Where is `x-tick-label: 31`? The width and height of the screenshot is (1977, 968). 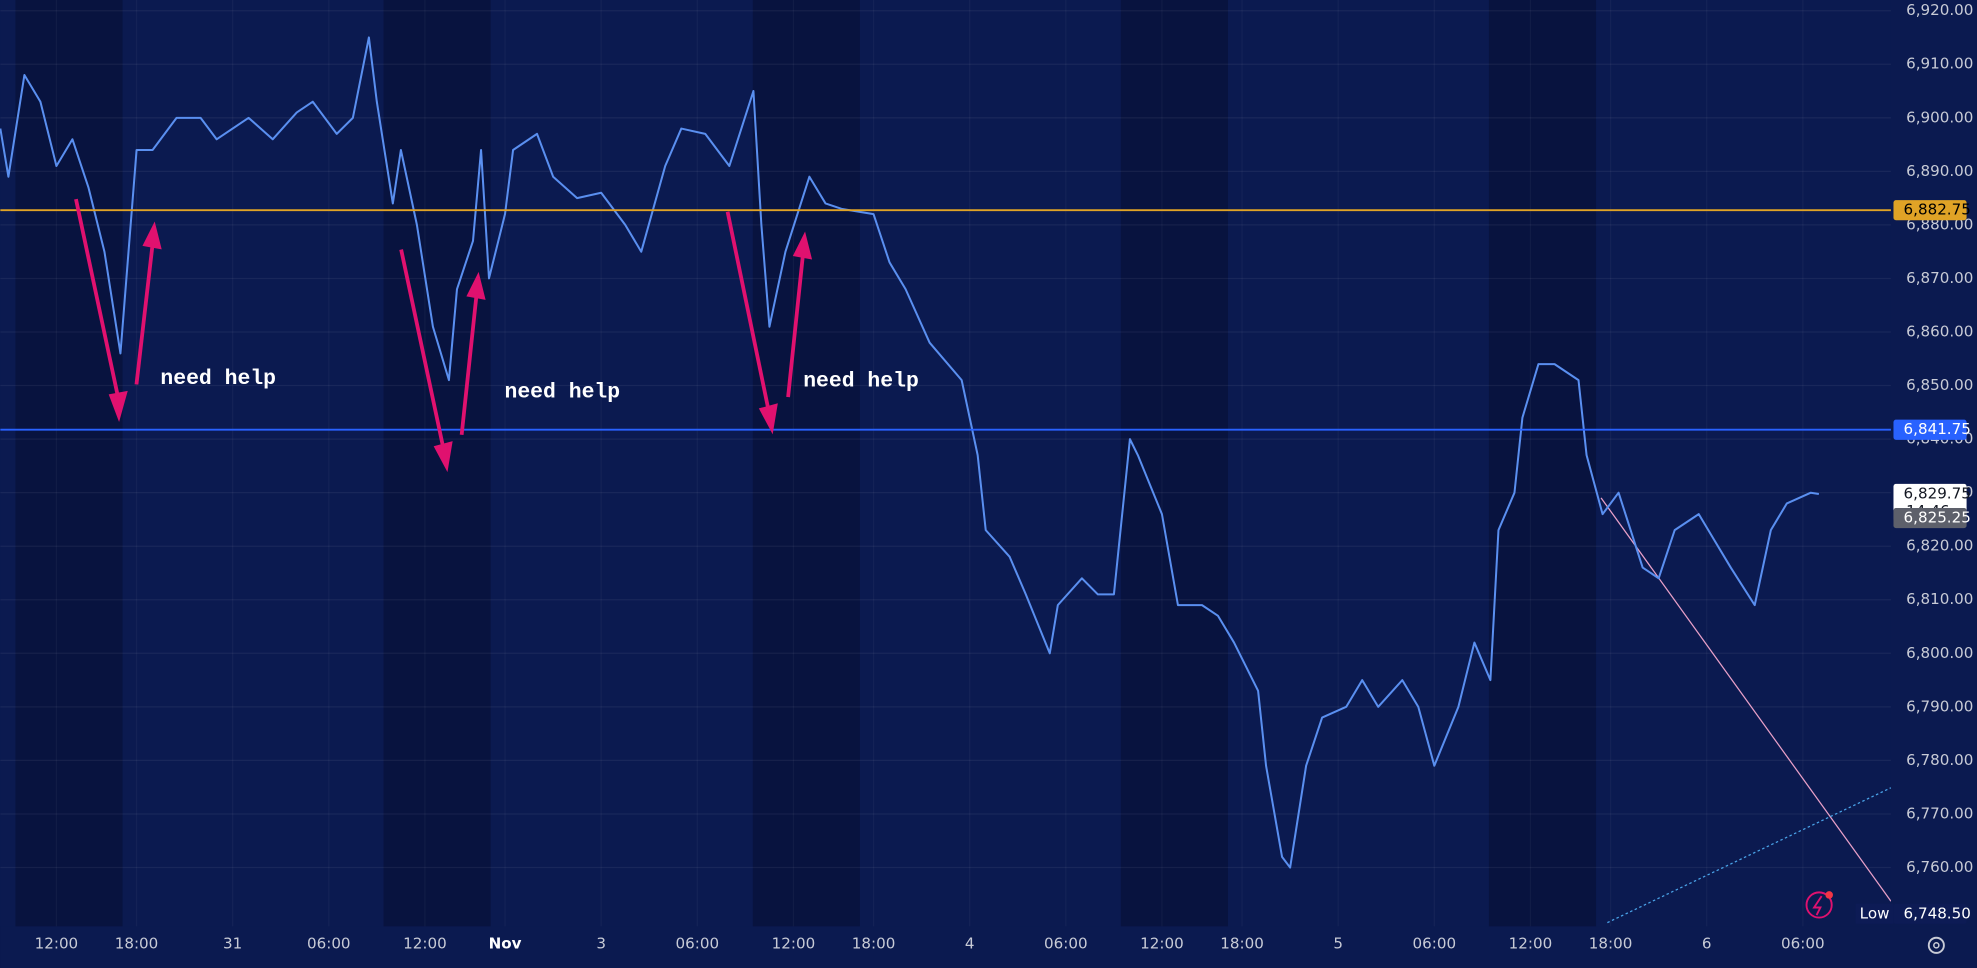
x-tick-label: 31 is located at coordinates (232, 944).